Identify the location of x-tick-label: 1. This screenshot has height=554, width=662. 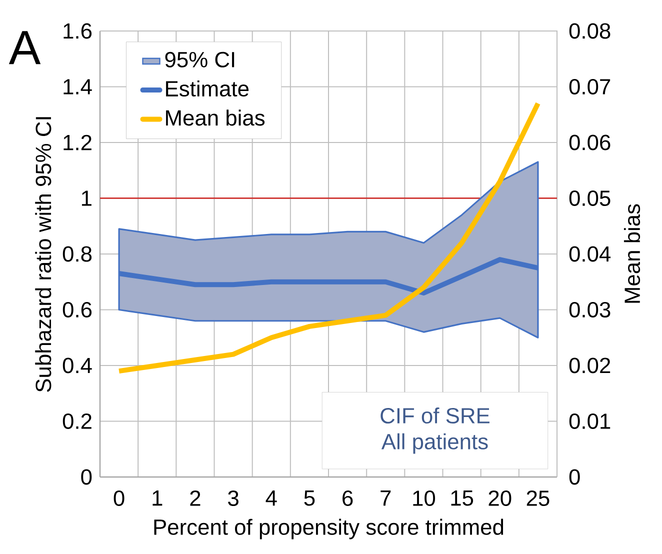
(157, 498).